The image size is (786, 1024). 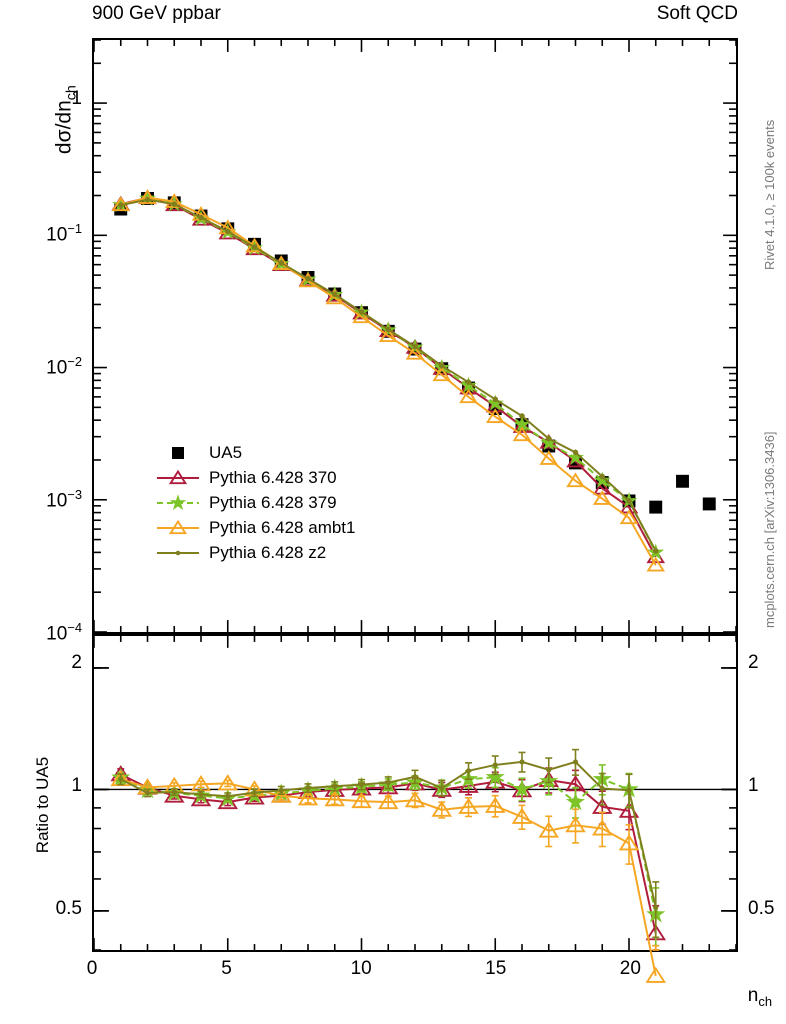 What do you see at coordinates (769, 529) in the screenshot?
I see `mcplots-source-note: mcplots.cern.ch [arXiv:1306.3436]` at bounding box center [769, 529].